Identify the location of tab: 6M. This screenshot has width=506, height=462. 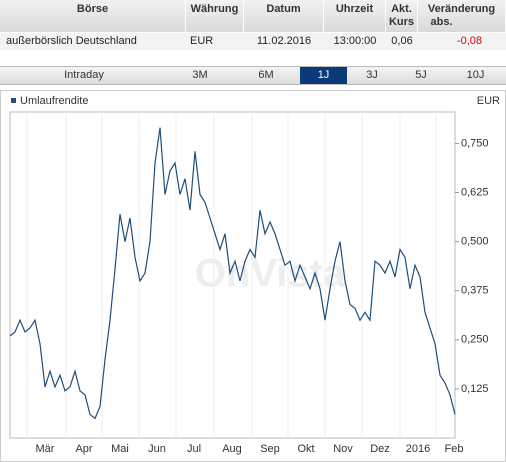
(266, 75).